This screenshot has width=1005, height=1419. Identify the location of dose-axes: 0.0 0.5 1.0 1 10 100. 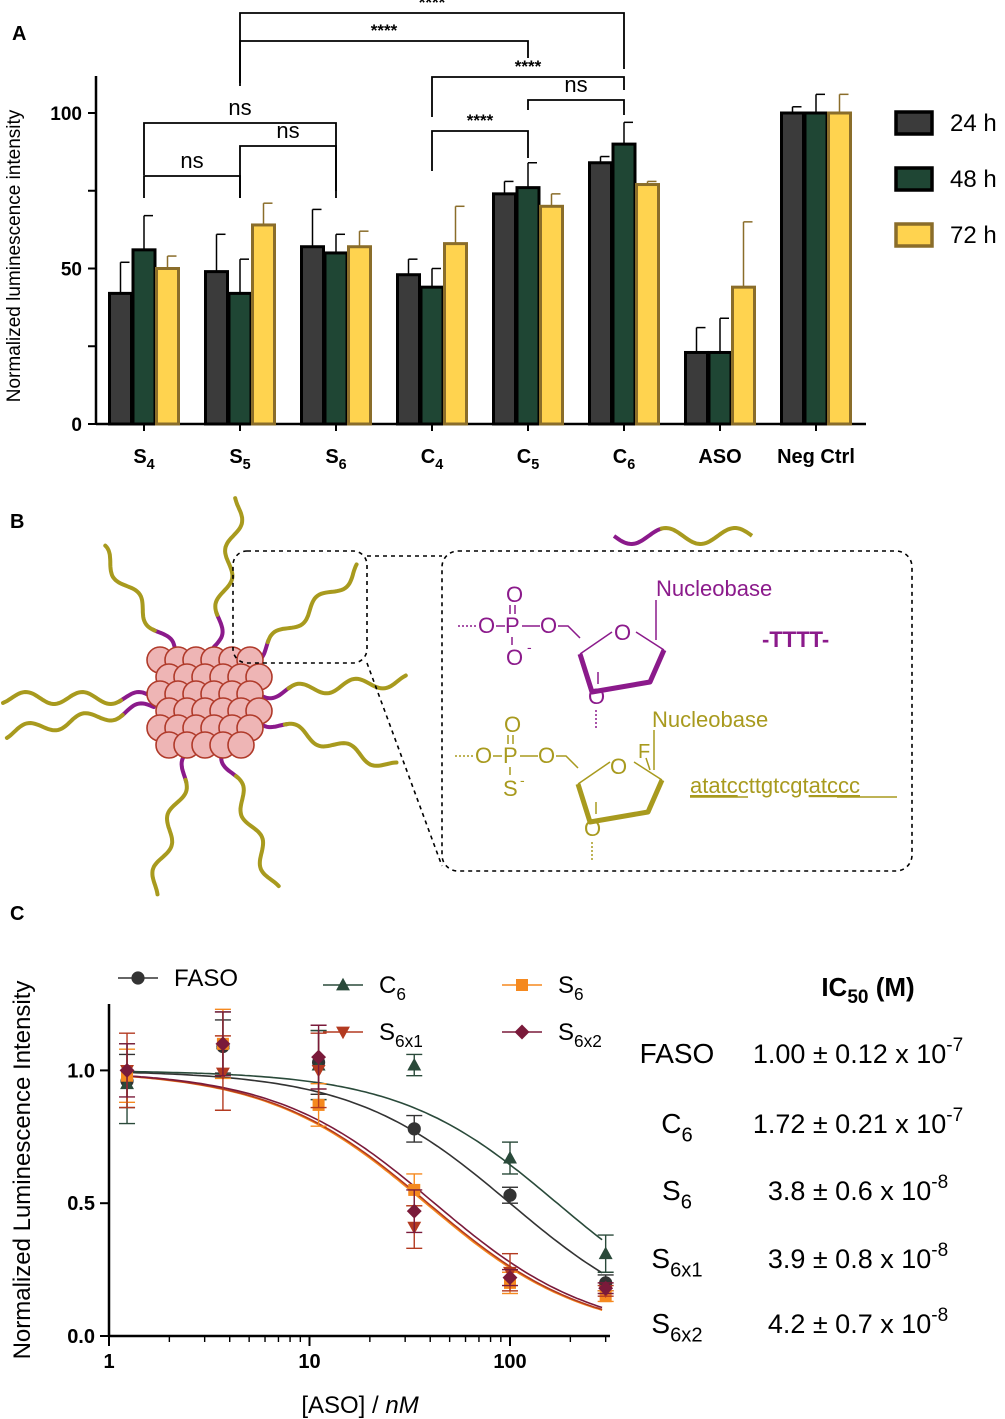
(338, 1188).